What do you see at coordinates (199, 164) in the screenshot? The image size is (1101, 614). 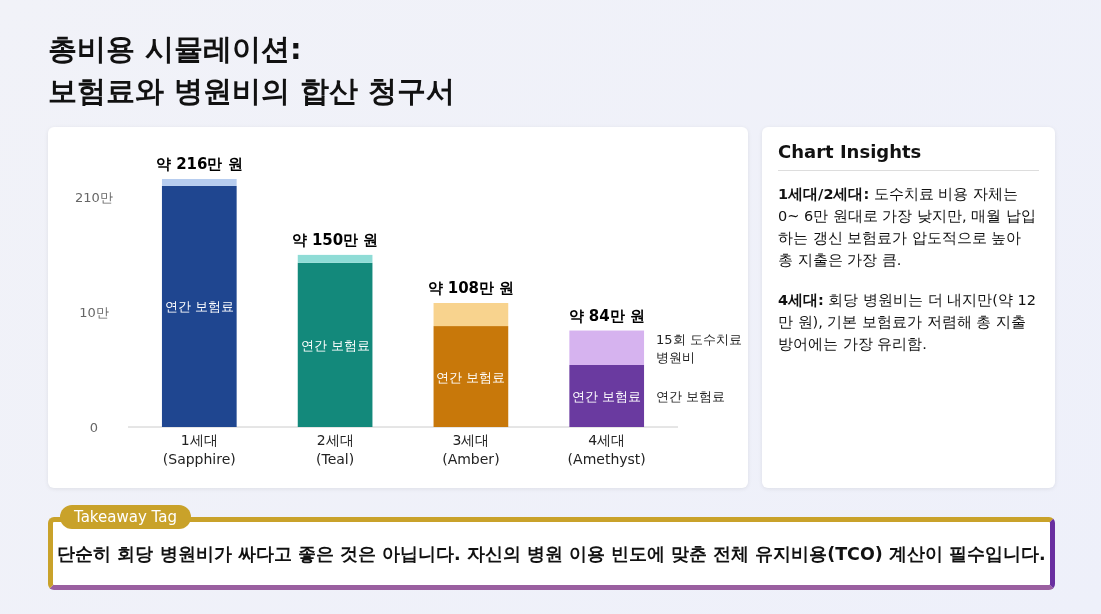 I see `total-label: 약 216만 원` at bounding box center [199, 164].